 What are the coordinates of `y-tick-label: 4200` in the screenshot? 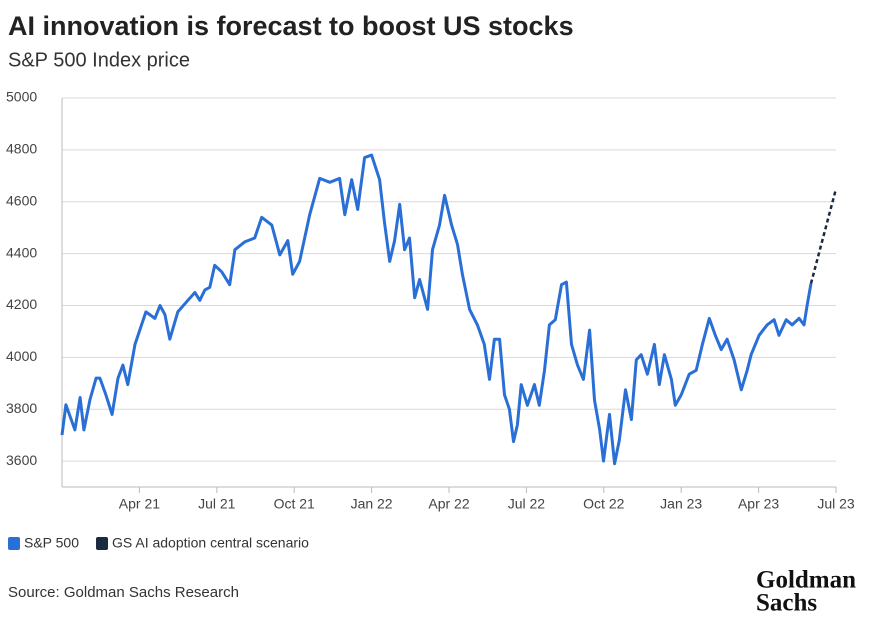 It's located at (21, 304).